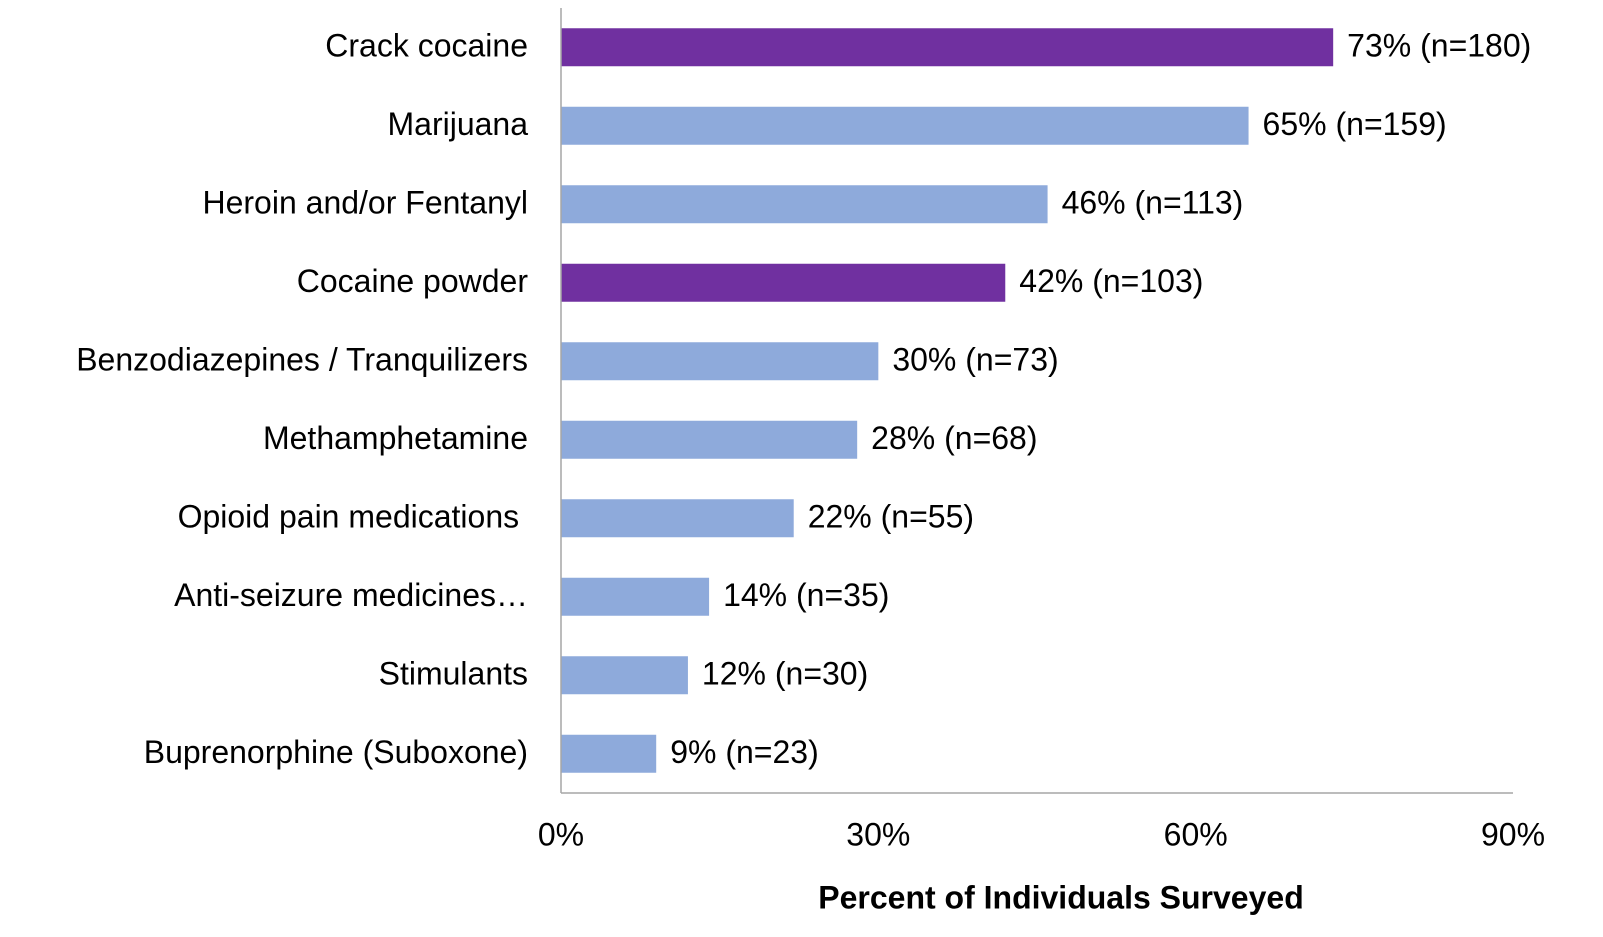  Describe the element at coordinates (1111, 281) in the screenshot. I see `value-label: 42% (n=103)` at that location.